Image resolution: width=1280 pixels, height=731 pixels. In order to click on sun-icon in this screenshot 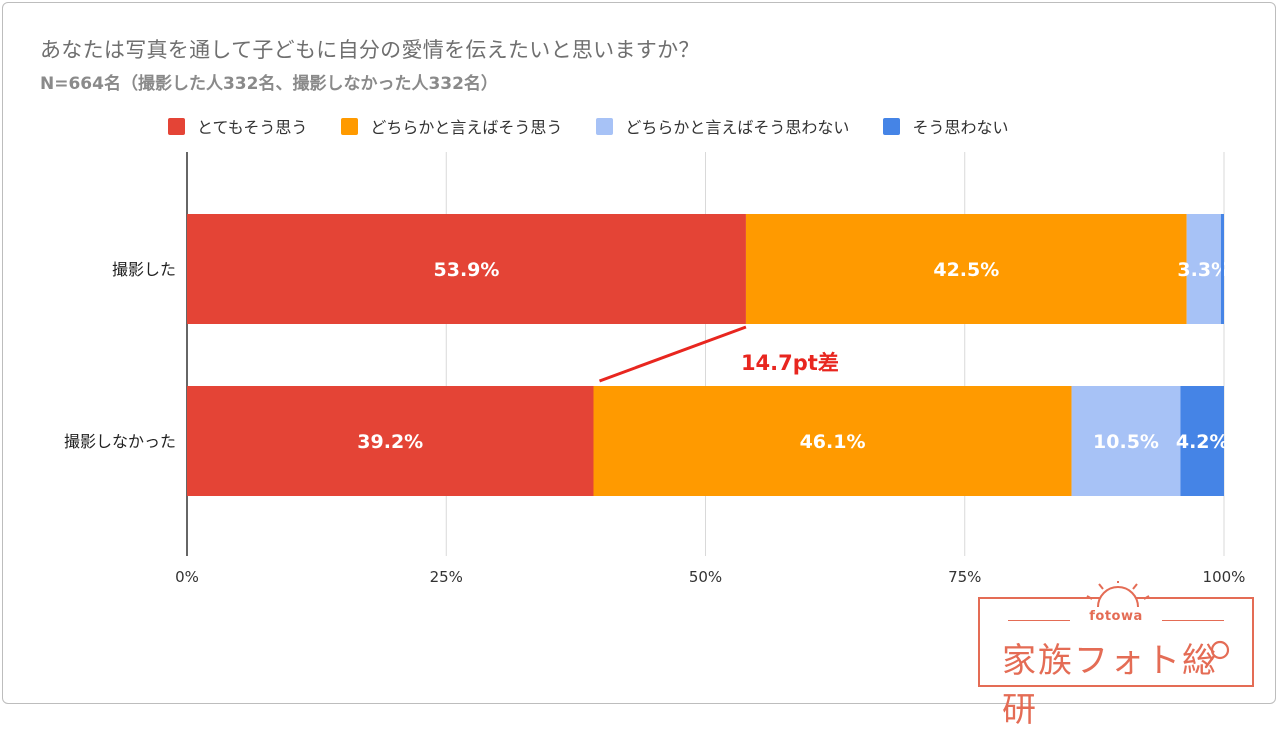, I will do `click(1118, 594)`.